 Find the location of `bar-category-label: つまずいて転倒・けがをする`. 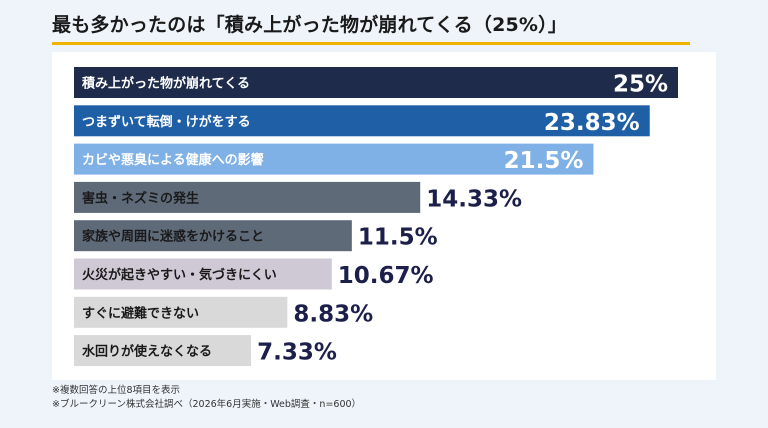

bar-category-label: つまずいて転倒・けがをする is located at coordinates (166, 122).